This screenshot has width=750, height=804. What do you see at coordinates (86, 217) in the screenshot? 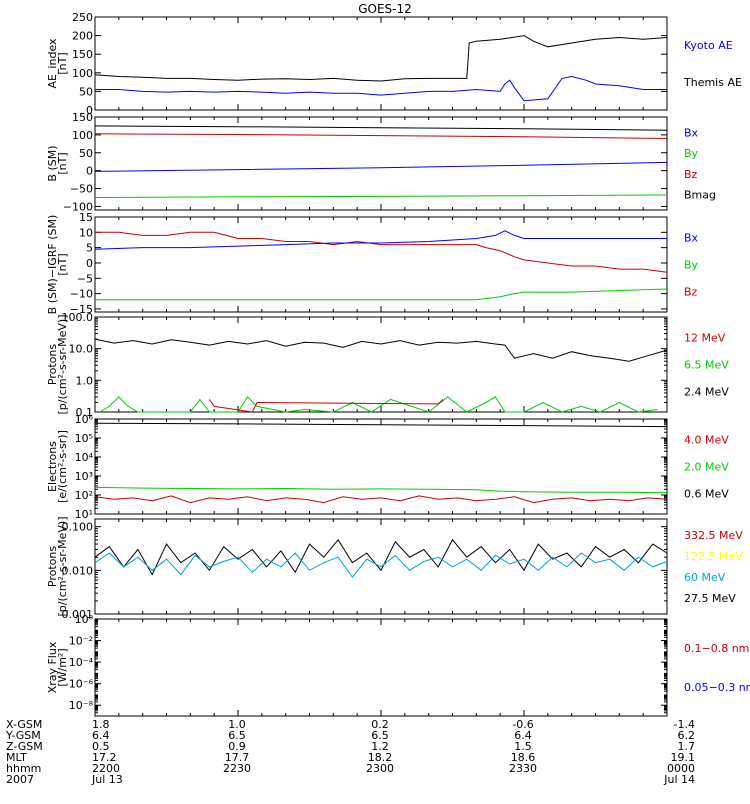
I see `y-tick-label: 15` at bounding box center [86, 217].